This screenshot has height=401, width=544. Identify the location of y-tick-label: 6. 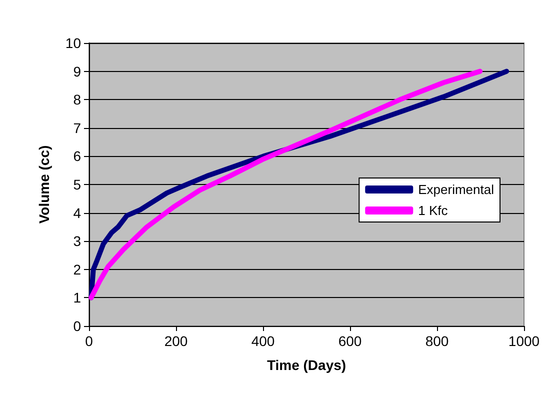
(77, 156).